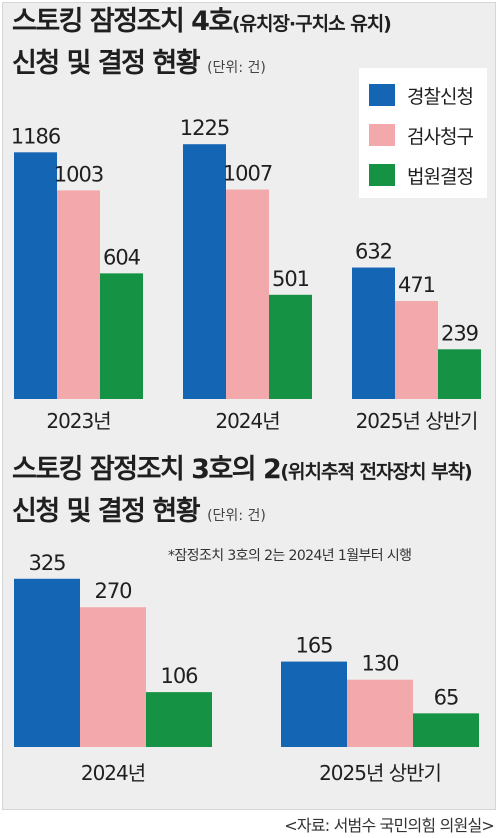 This screenshot has width=500, height=838. I want to click on chart2-title-line2: 신청 및 결정 현황, so click(106, 511).